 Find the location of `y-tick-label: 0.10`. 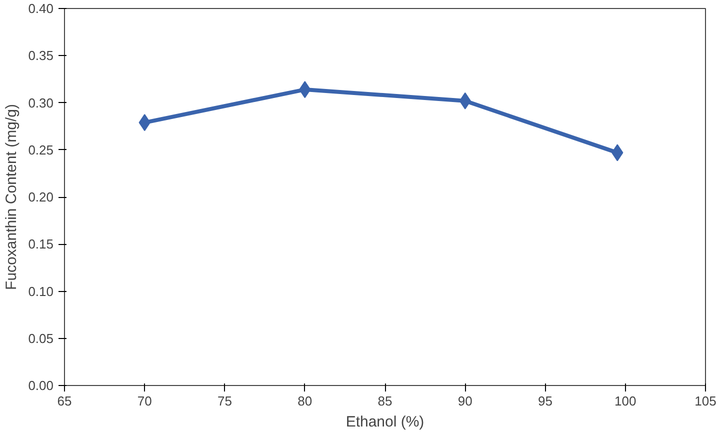

y-tick-label: 0.10 is located at coordinates (41, 291).